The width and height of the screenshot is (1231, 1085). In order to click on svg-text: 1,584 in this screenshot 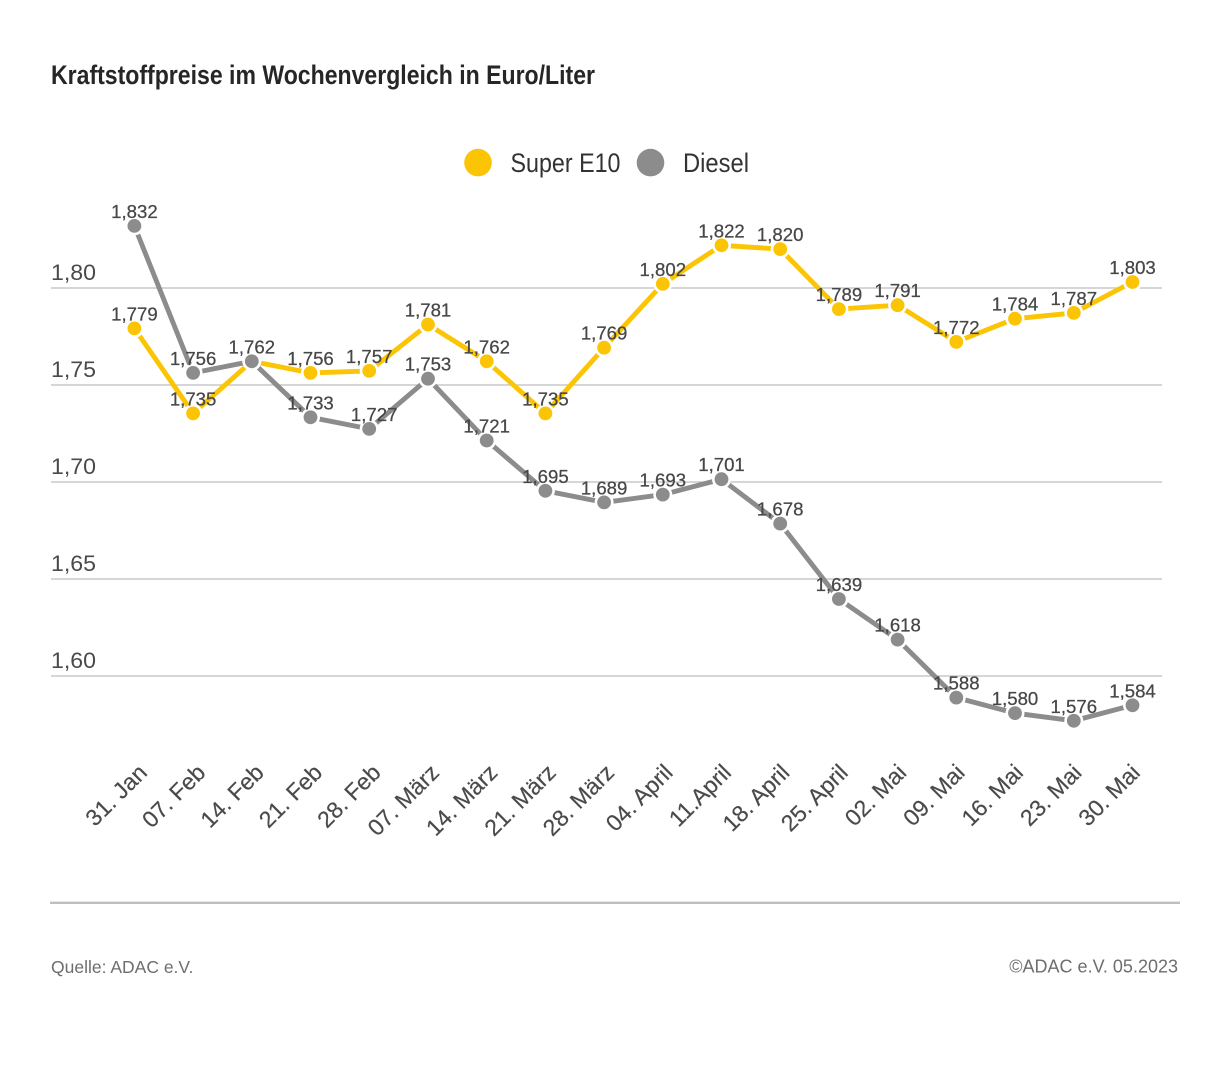, I will do `click(1132, 690)`.